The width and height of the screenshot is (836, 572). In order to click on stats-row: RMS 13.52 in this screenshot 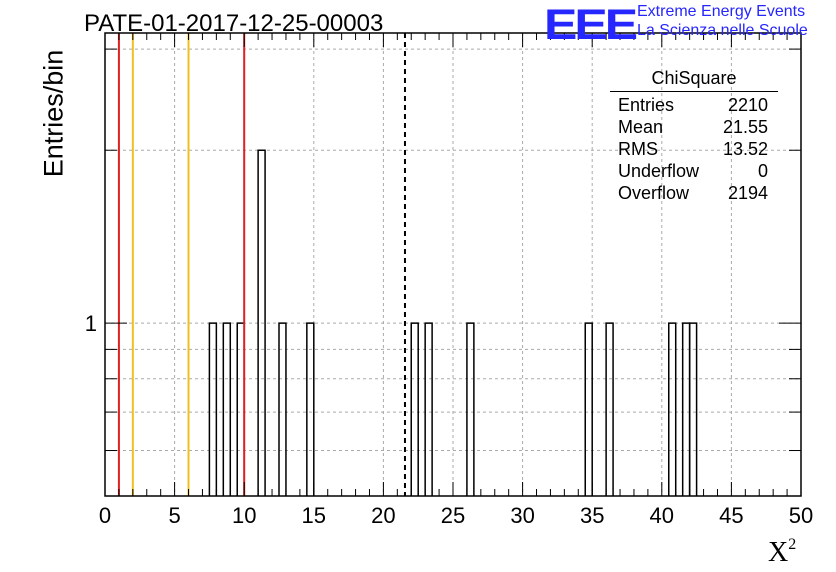, I will do `click(694, 149)`.